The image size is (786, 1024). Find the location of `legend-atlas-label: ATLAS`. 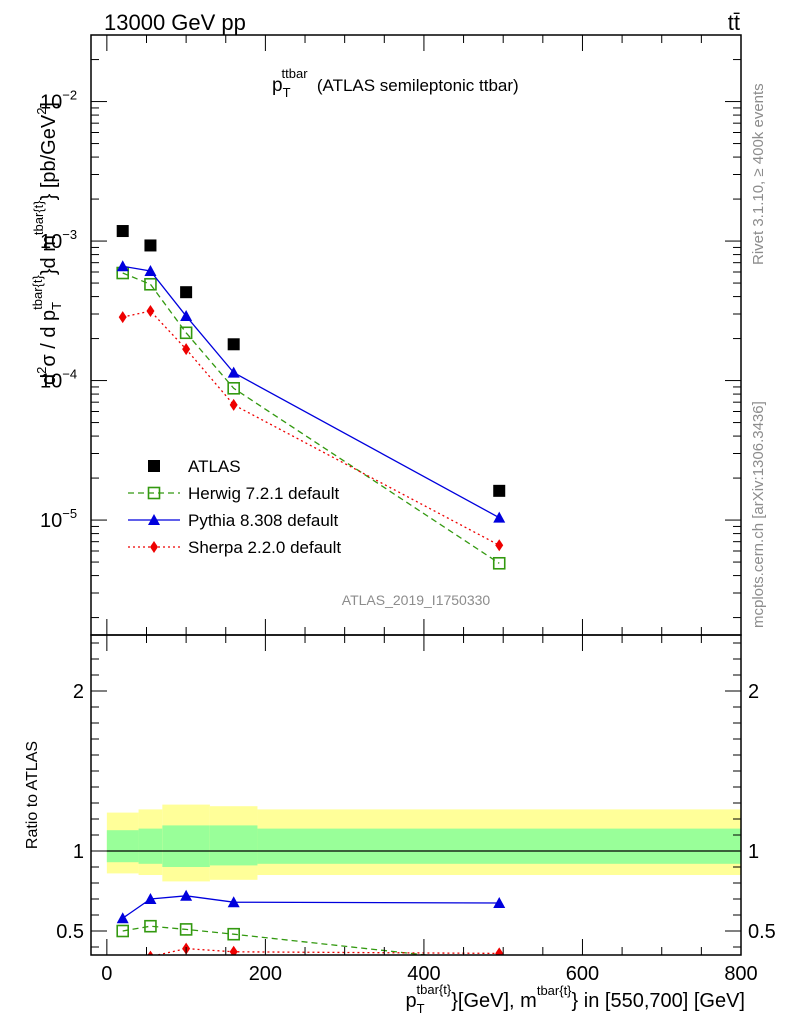

legend-atlas-label: ATLAS is located at coordinates (214, 466).